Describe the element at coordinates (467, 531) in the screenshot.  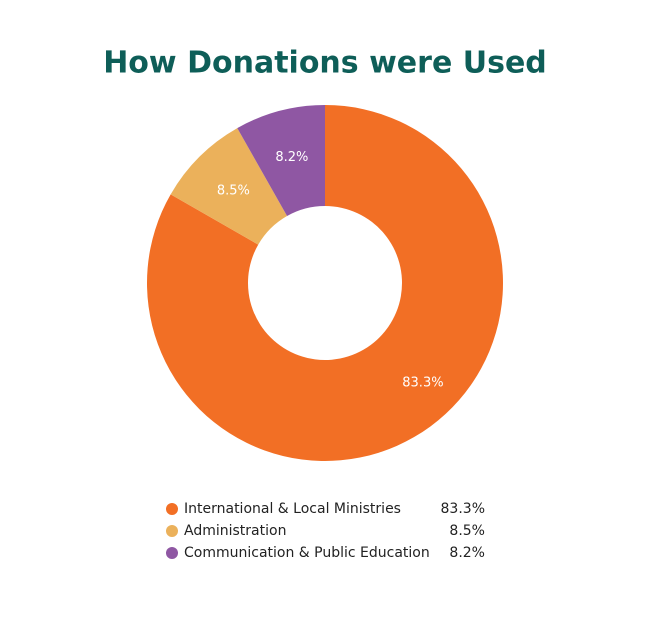
I see `legend-value: 8.5%` at that location.